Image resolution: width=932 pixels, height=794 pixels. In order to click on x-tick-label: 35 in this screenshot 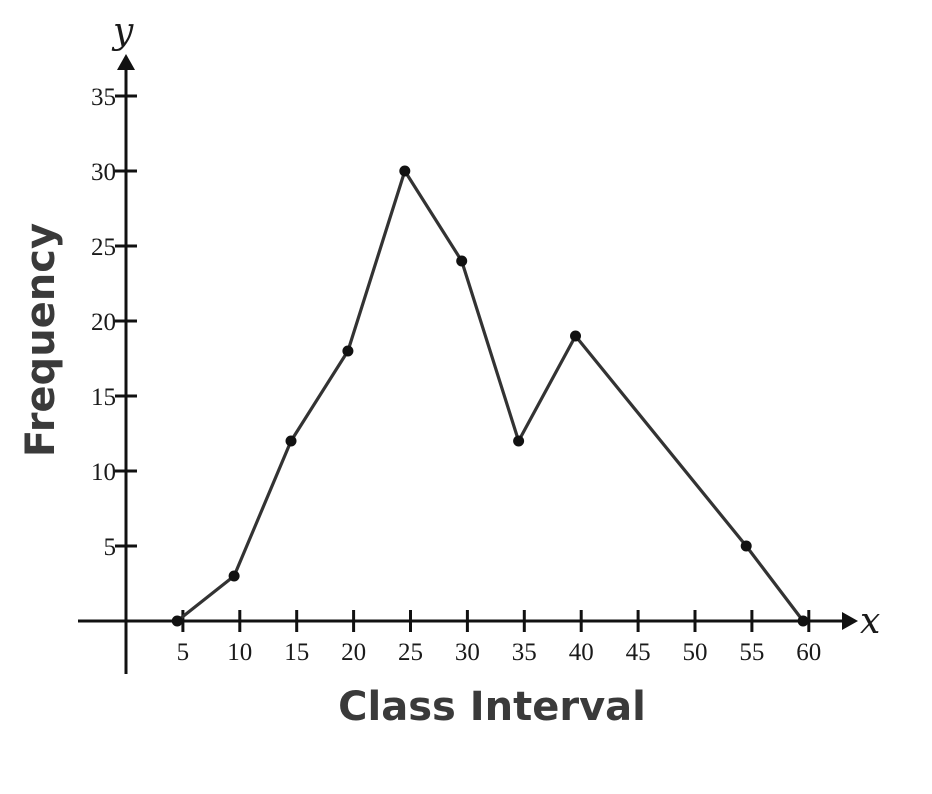, I will do `click(524, 652)`.